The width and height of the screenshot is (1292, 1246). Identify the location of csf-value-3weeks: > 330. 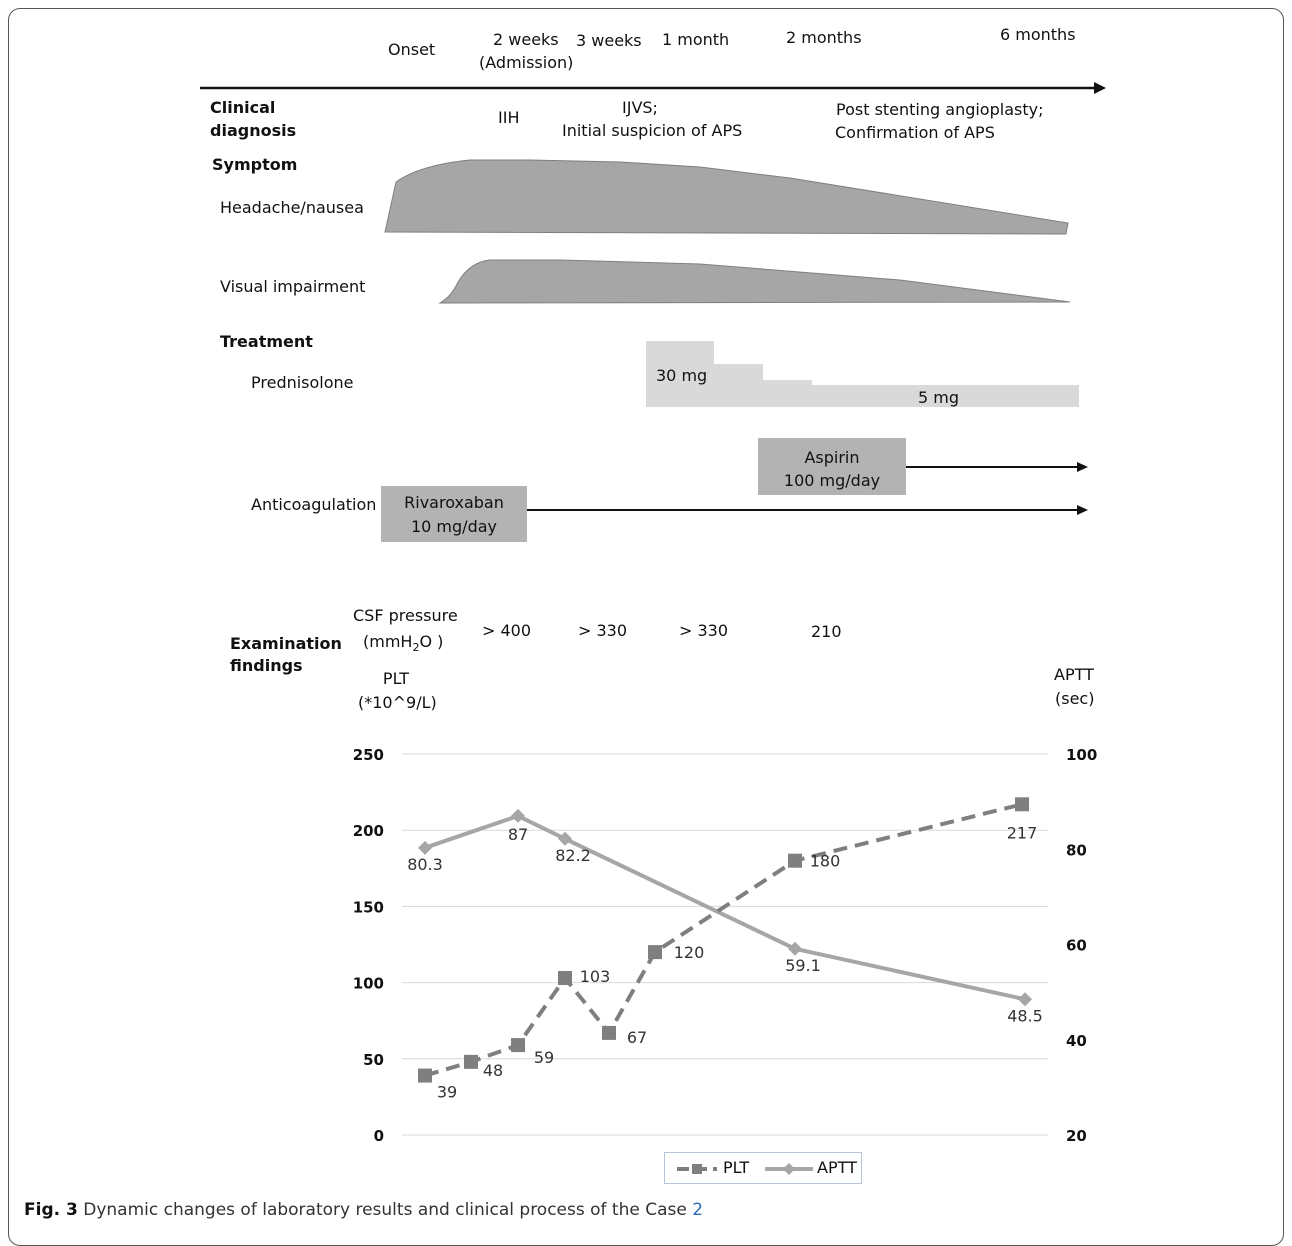
(603, 630).